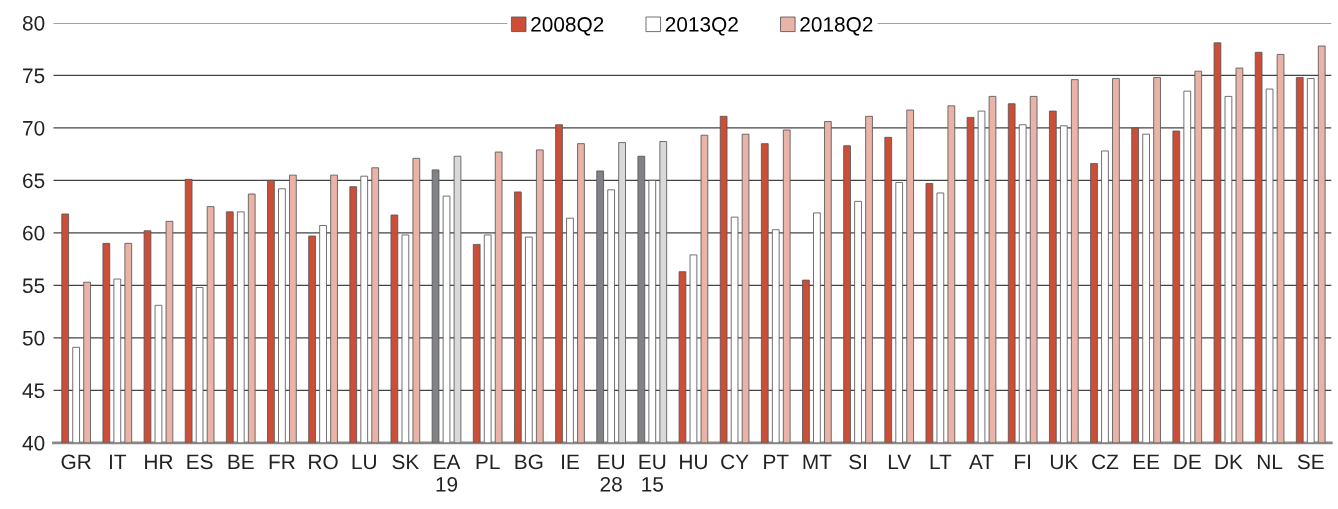 The height and width of the screenshot is (509, 1338). Describe the element at coordinates (1064, 462) in the screenshot. I see `x-tick-label: UK` at that location.